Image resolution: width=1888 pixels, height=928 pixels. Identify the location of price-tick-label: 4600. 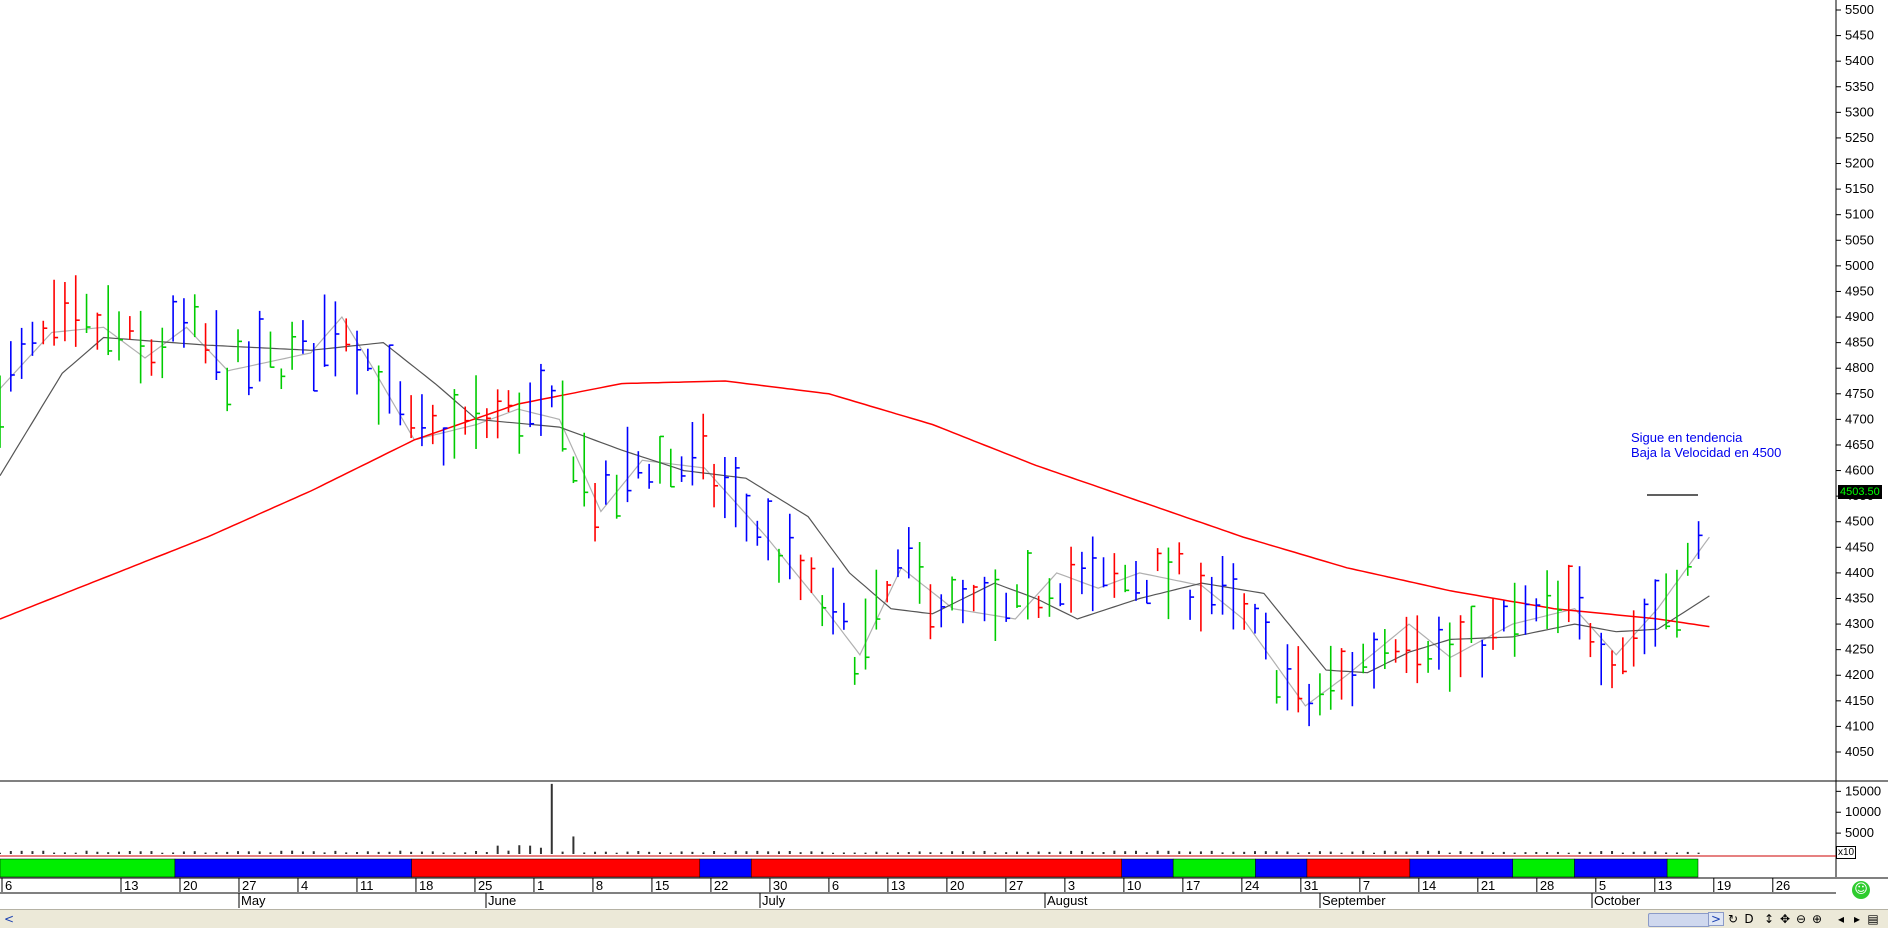
(1859, 470).